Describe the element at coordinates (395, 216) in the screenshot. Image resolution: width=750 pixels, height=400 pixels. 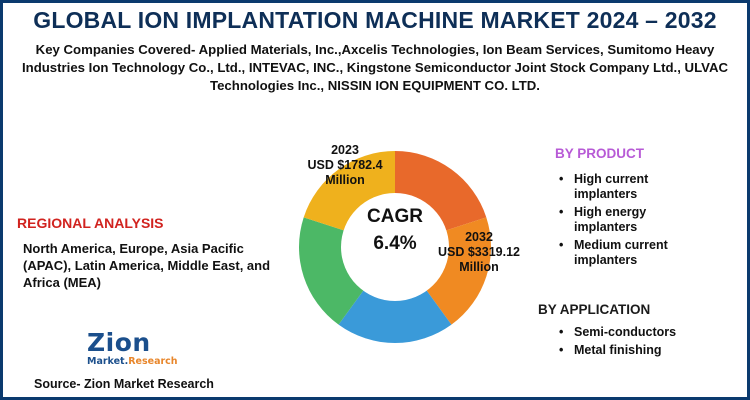
I see `cagr-label: CAGR` at that location.